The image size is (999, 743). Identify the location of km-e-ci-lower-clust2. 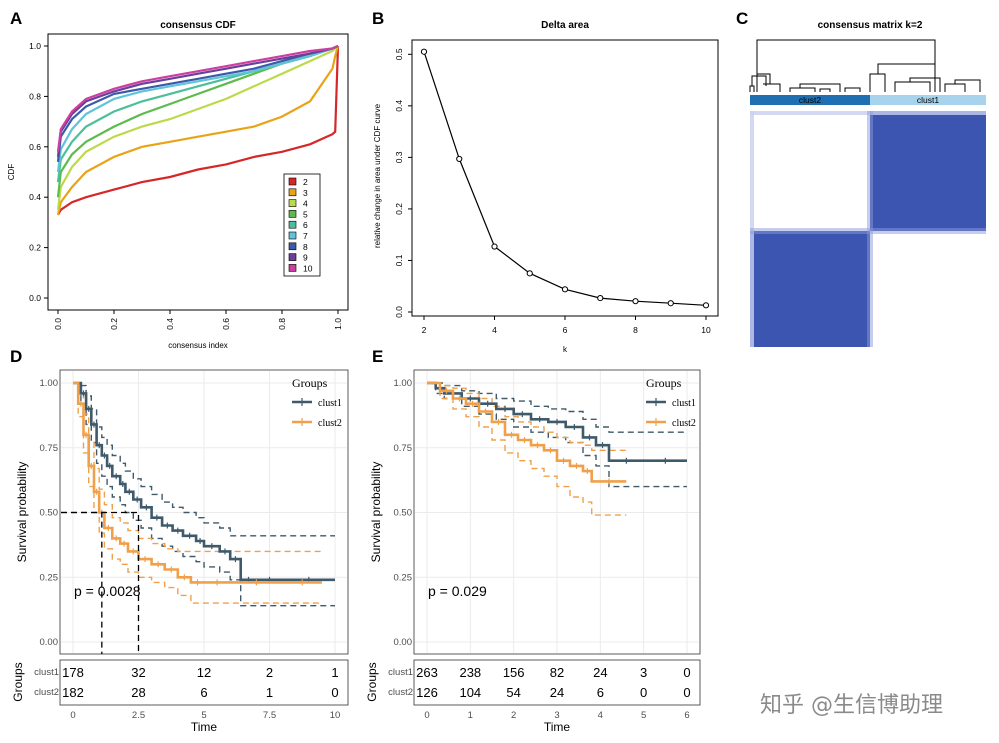
(527, 449).